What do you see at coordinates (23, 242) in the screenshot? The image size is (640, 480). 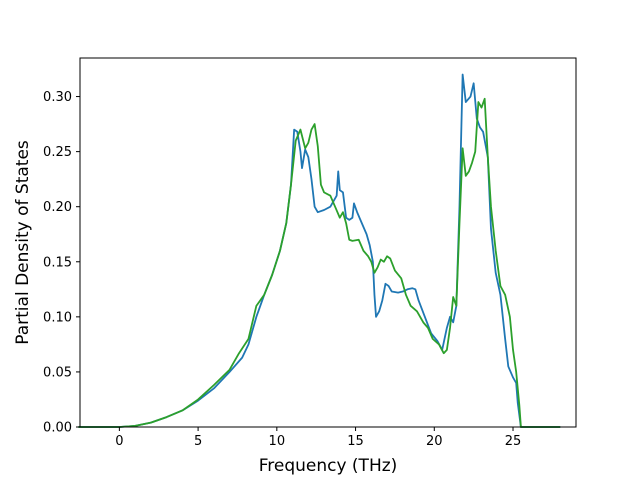 I see `y-axis-title: Partial Density of States` at bounding box center [23, 242].